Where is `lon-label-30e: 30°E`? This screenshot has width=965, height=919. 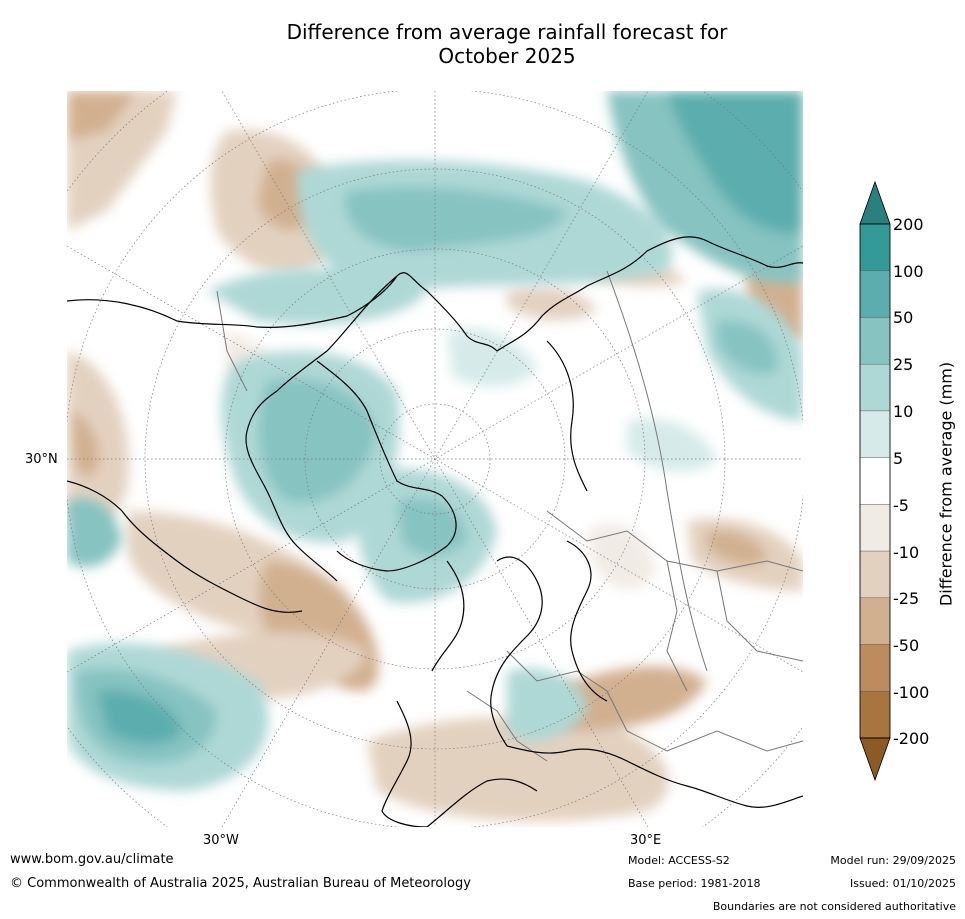 lon-label-30e: 30°E is located at coordinates (646, 840).